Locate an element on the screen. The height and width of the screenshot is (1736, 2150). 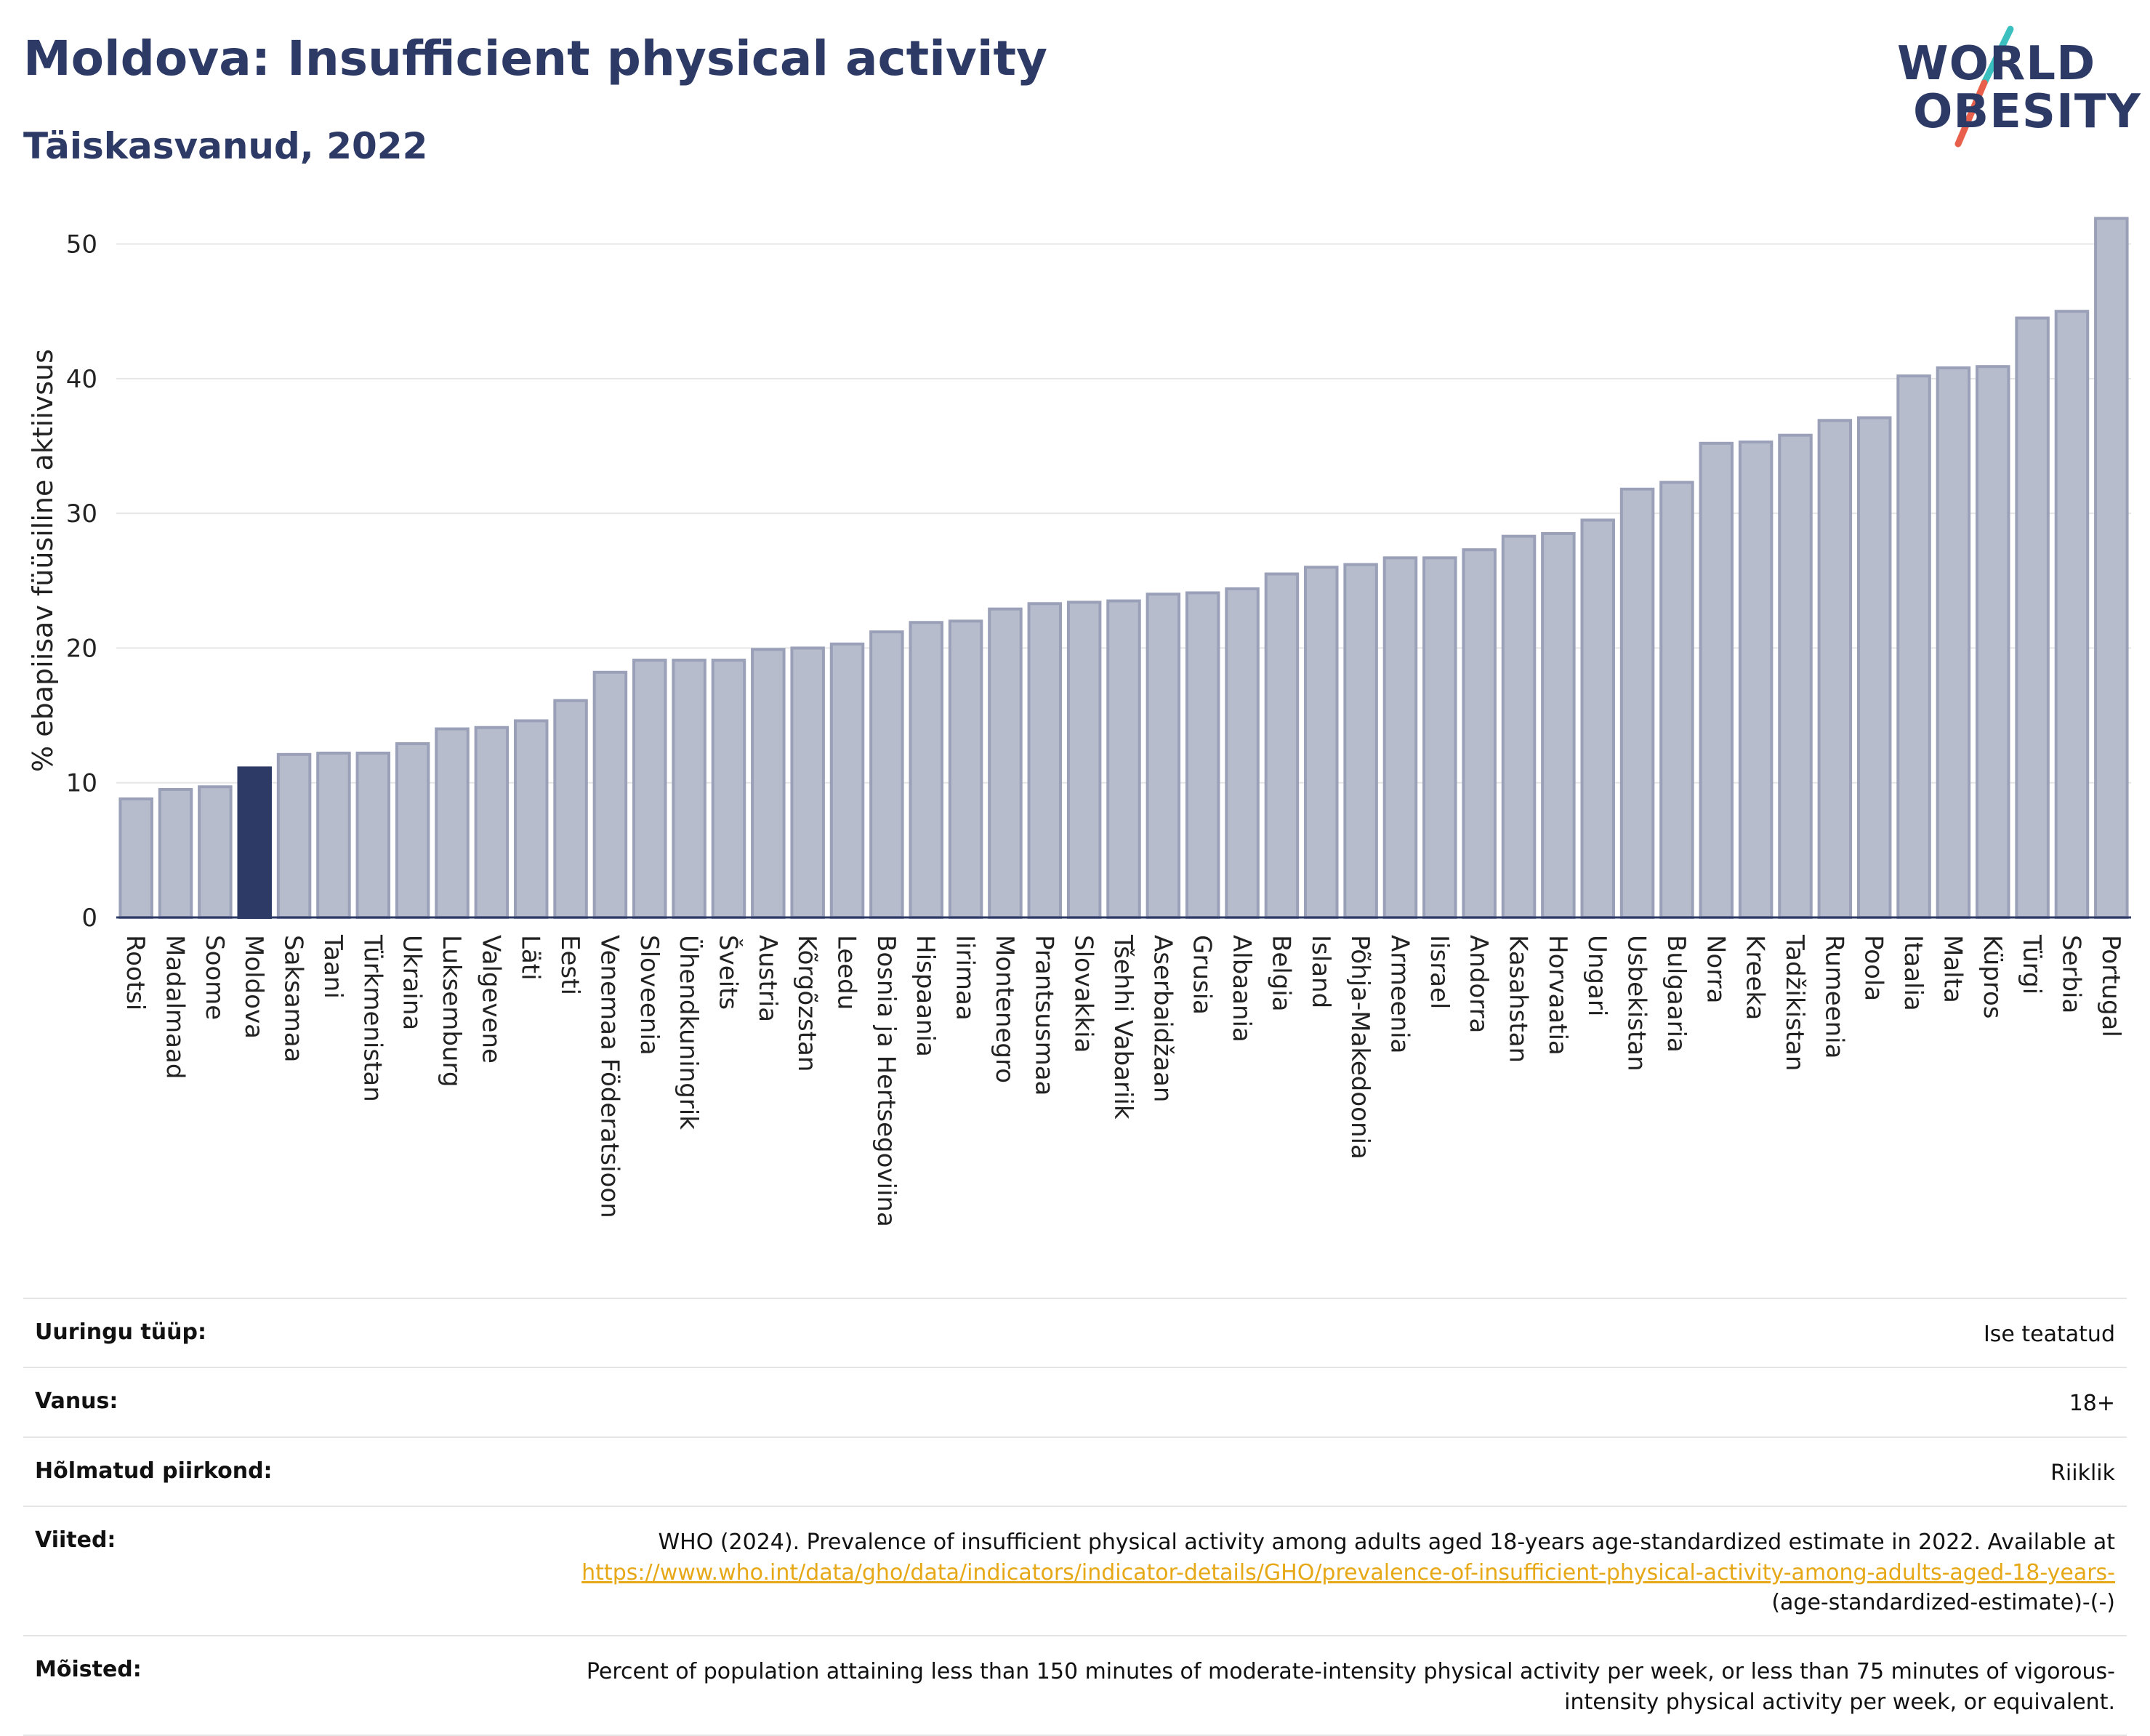
meta-row-area: Hõlmatud piirkond: Riiklik is located at coordinates (1075, 1471).